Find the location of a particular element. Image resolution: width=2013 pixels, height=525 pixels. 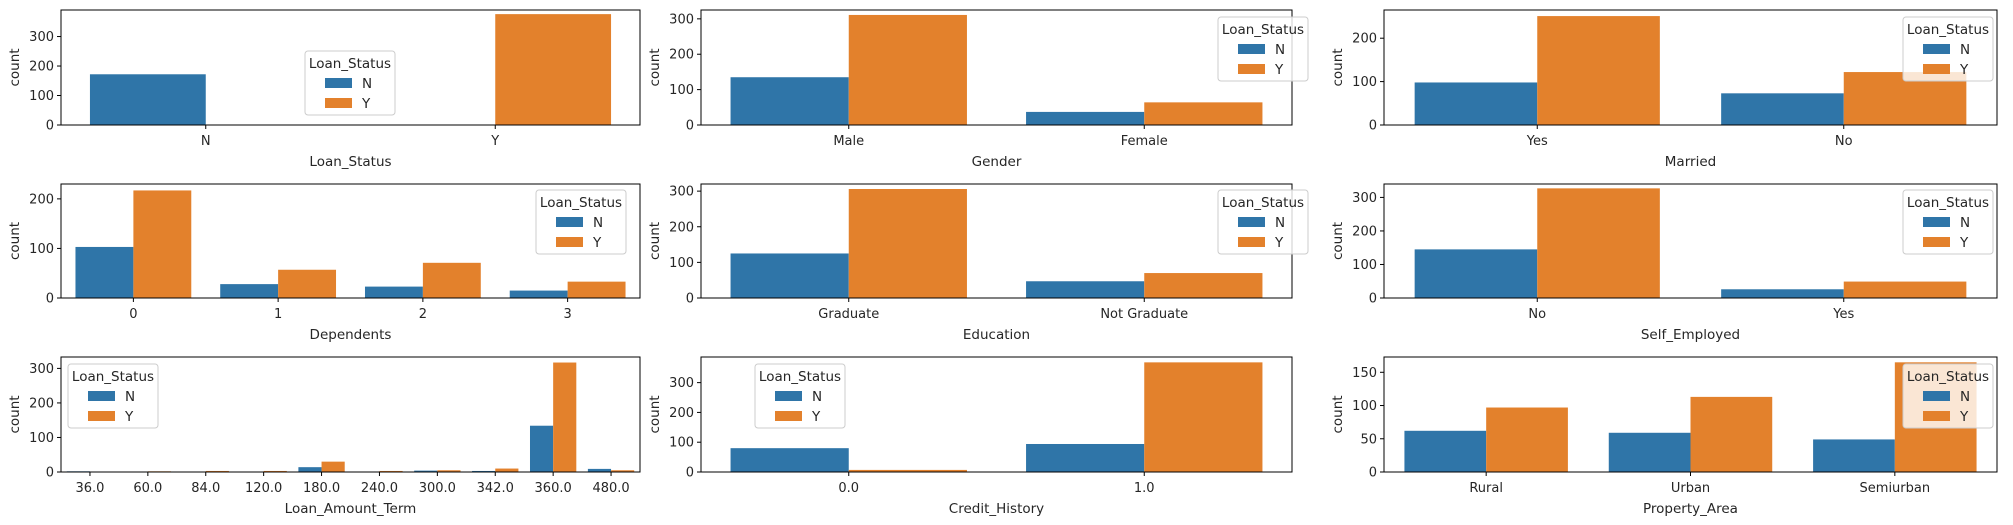

bar-n-not-graduate is located at coordinates (1085, 289).